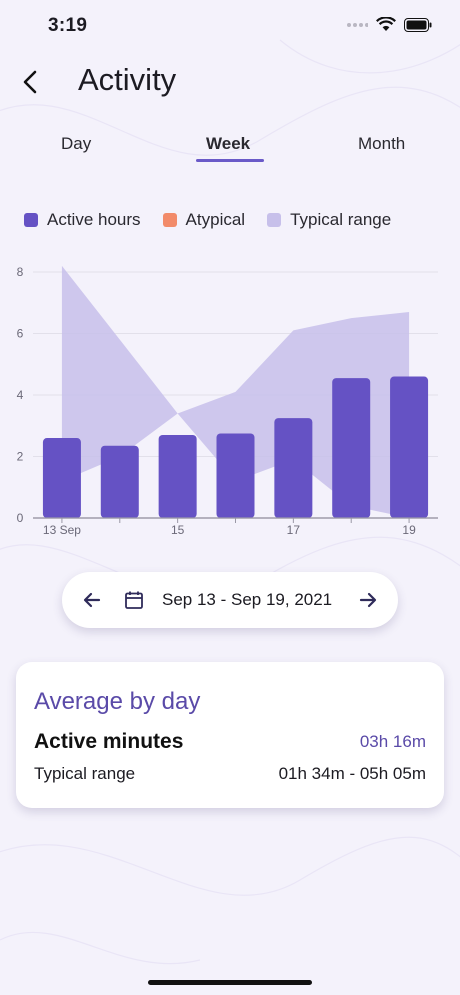 The image size is (460, 995). I want to click on previous-week-button, so click(92, 600).